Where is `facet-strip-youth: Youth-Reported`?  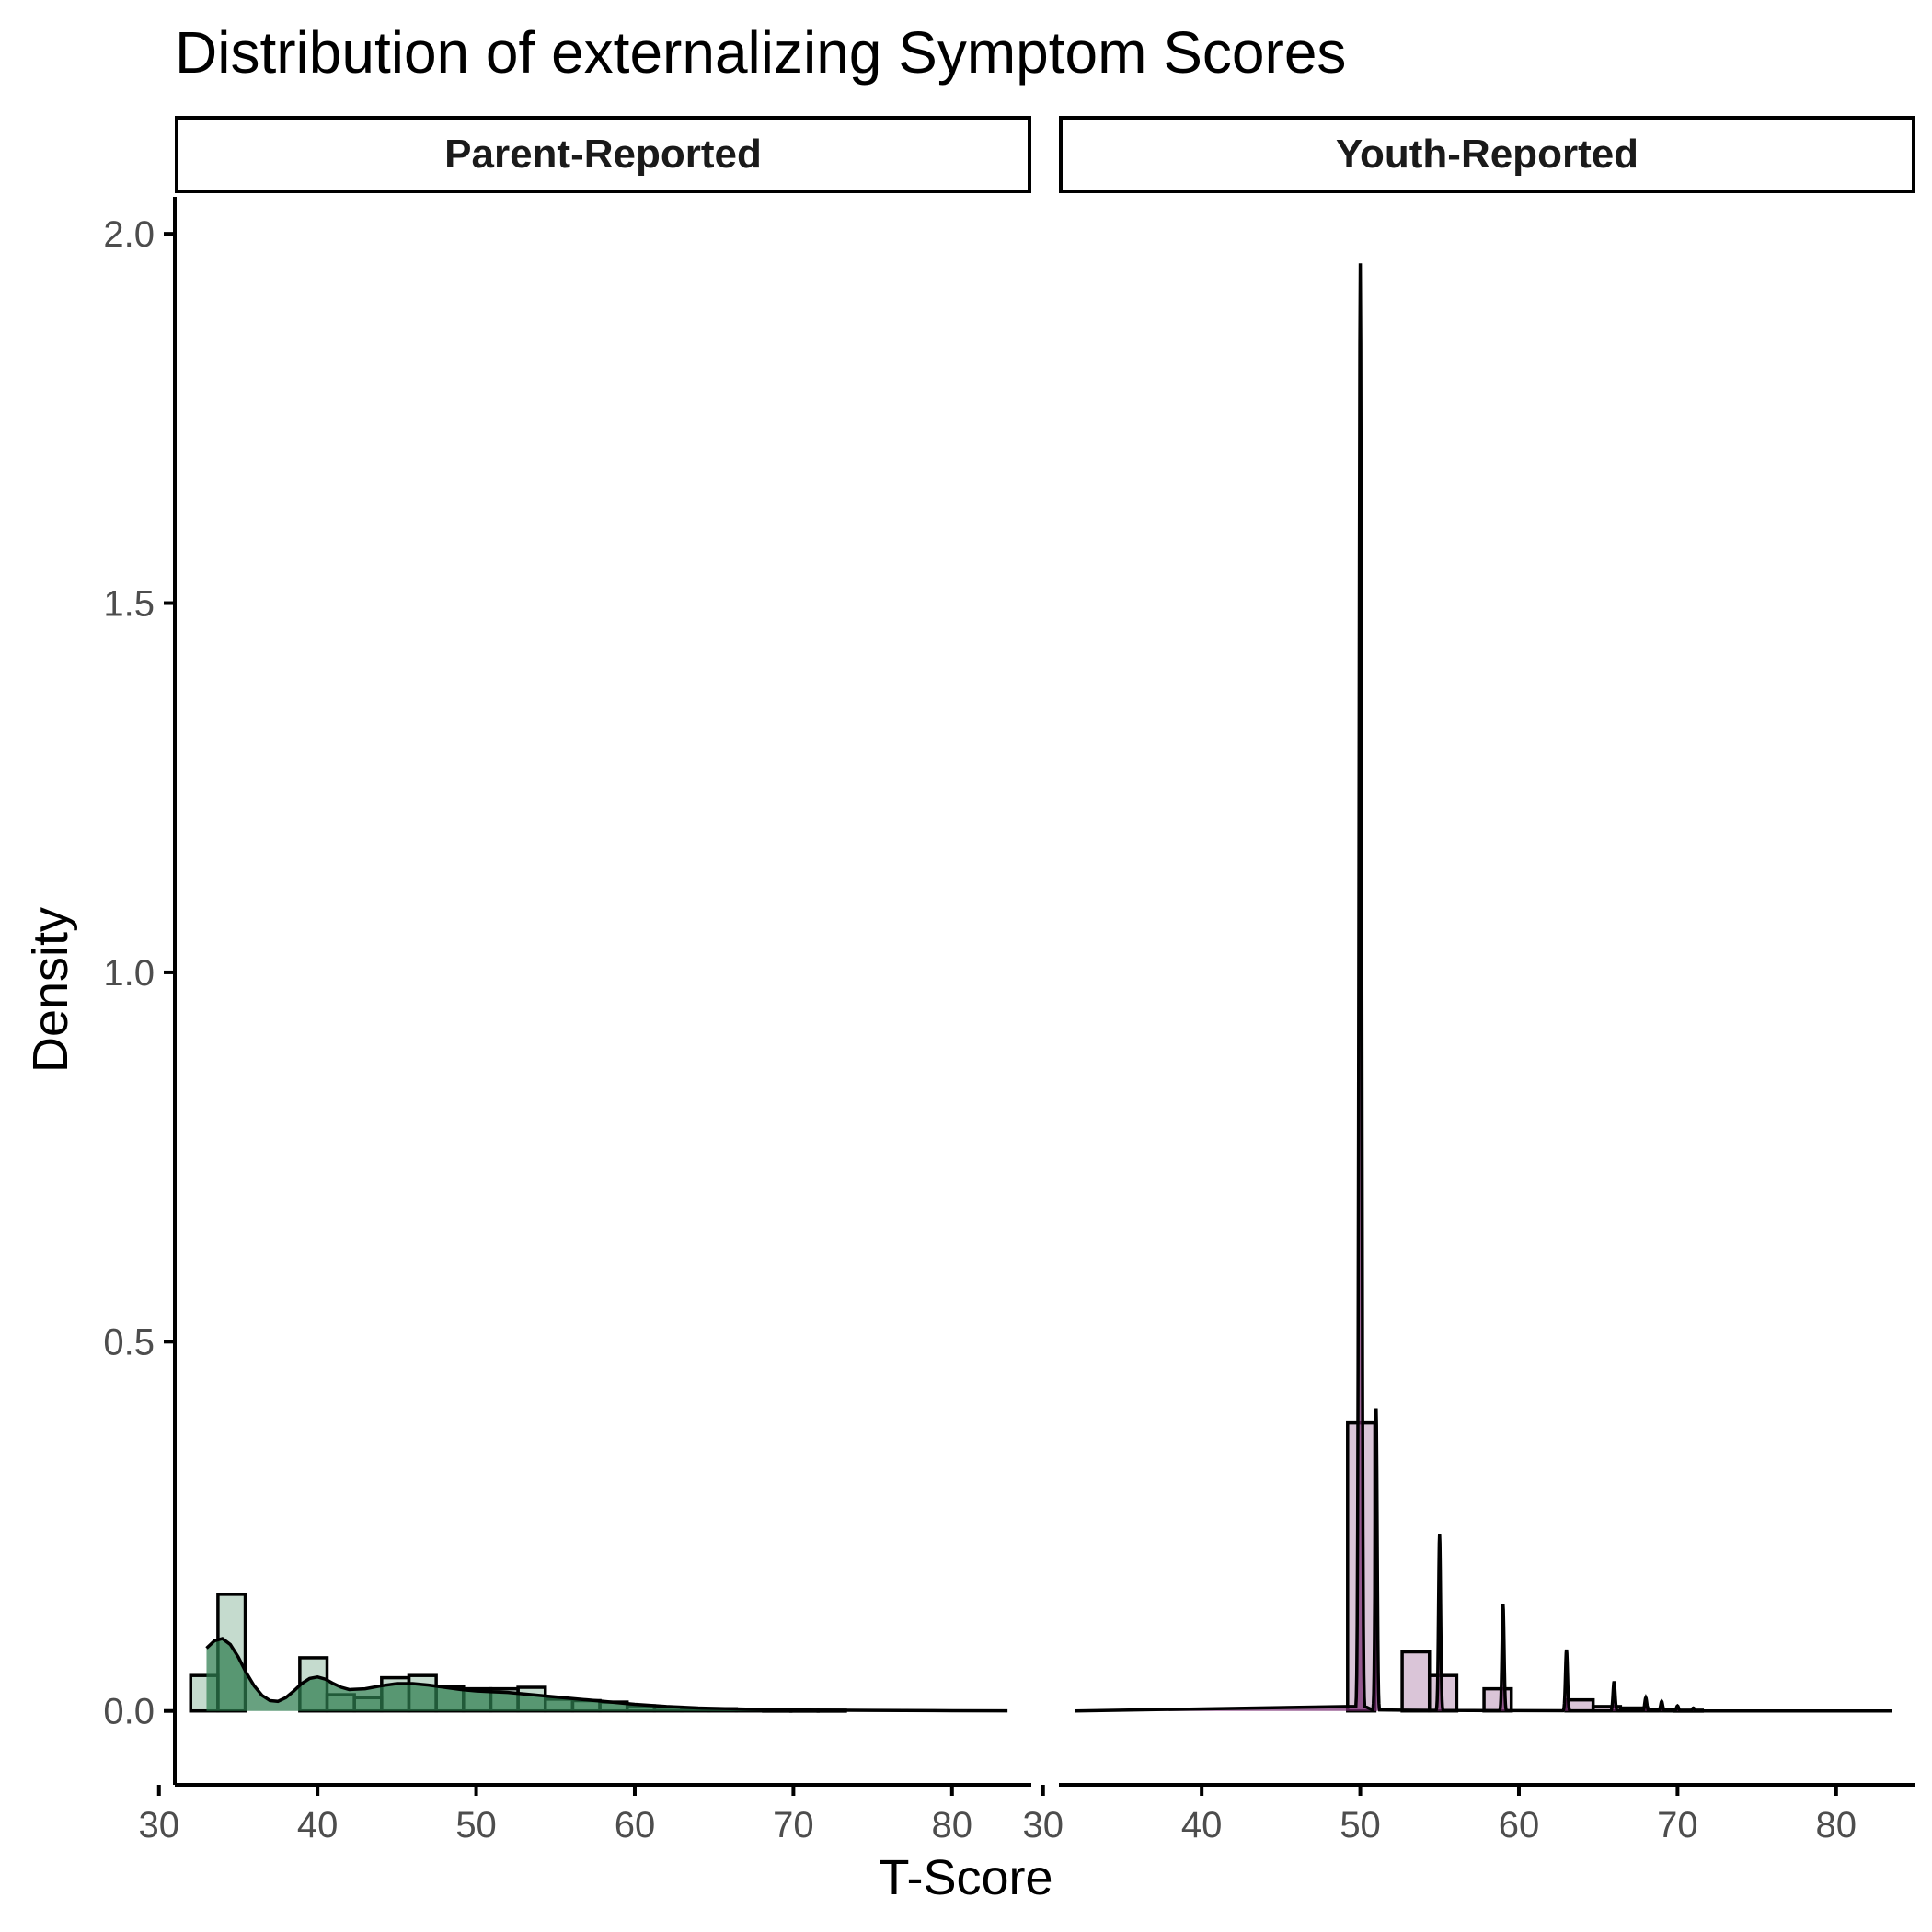 facet-strip-youth: Youth-Reported is located at coordinates (1487, 154).